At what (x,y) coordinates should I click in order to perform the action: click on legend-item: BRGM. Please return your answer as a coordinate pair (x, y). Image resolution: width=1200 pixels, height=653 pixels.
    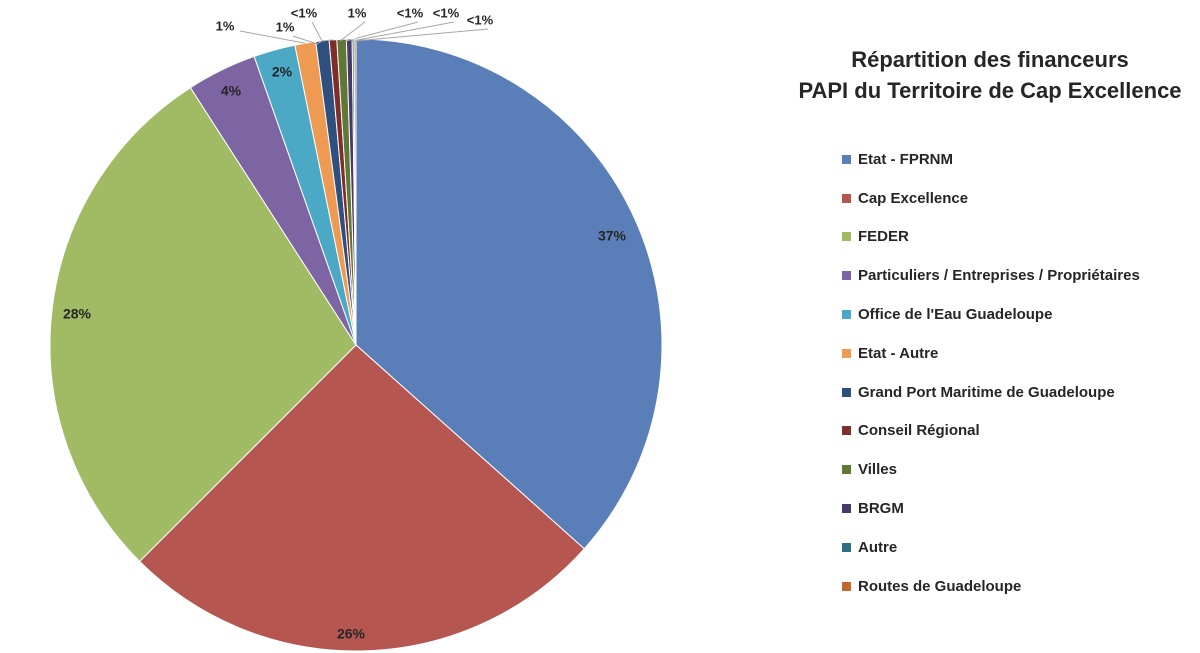
    Looking at the image, I should click on (991, 508).